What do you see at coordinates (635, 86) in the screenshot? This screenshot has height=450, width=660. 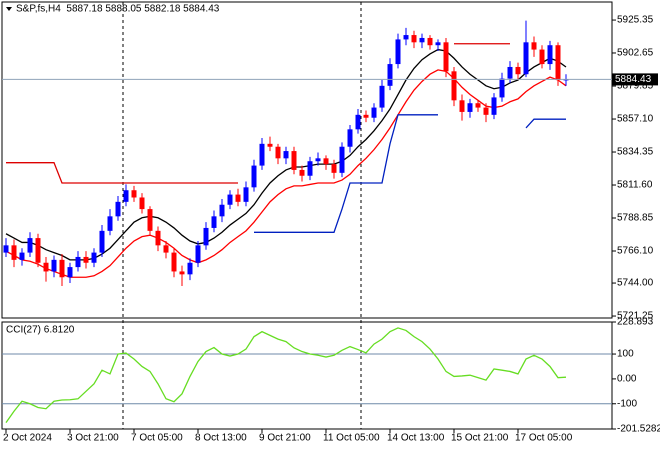 I see `y-tick-label: 5879.85` at bounding box center [635, 86].